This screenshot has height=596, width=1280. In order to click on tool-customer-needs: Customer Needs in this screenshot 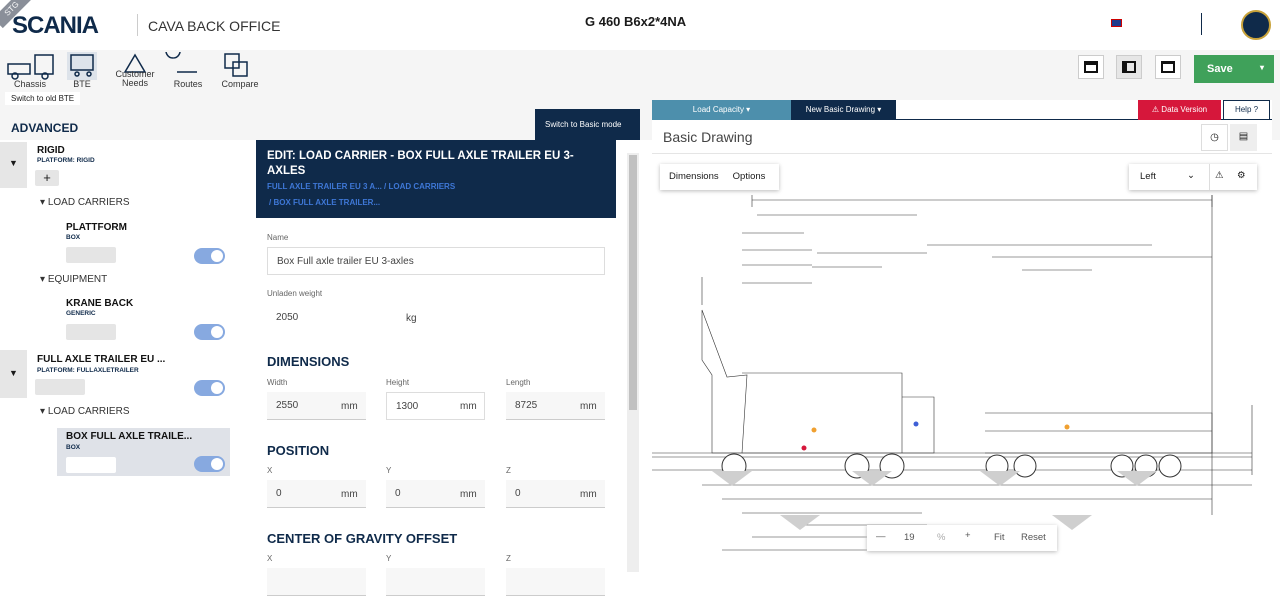, I will do `click(135, 78)`.